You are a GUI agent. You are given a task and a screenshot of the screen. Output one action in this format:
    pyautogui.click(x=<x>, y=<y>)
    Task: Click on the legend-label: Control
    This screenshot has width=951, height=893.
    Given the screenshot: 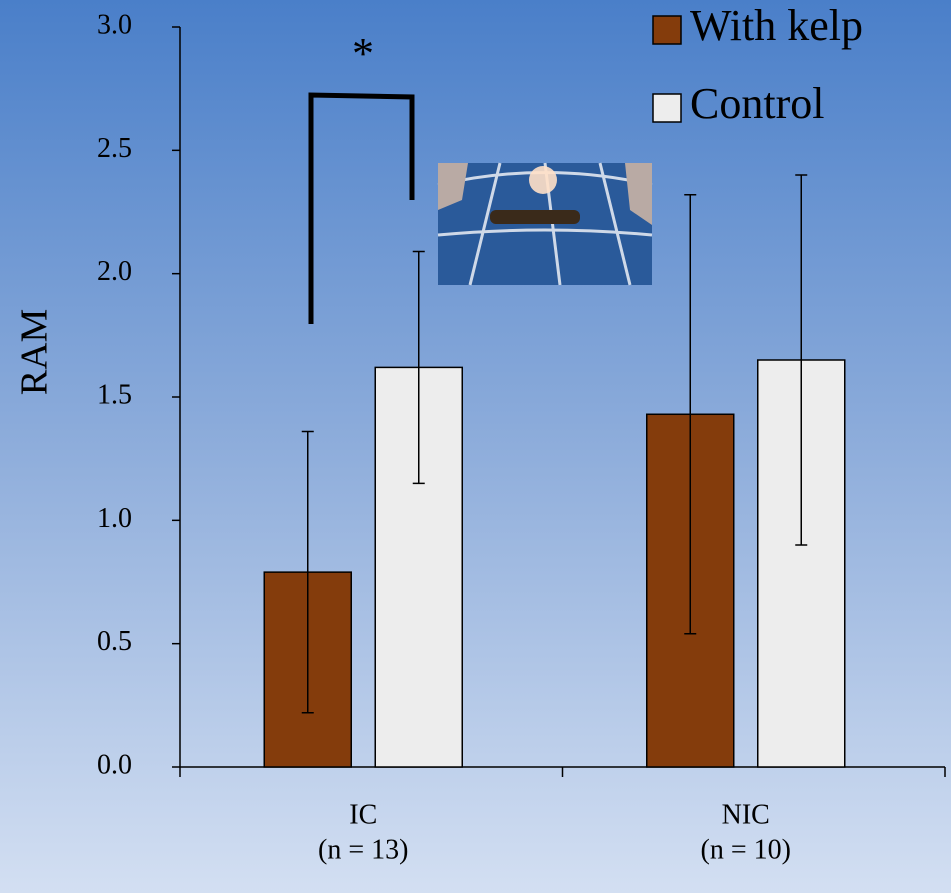 What is the action you would take?
    pyautogui.click(x=757, y=103)
    